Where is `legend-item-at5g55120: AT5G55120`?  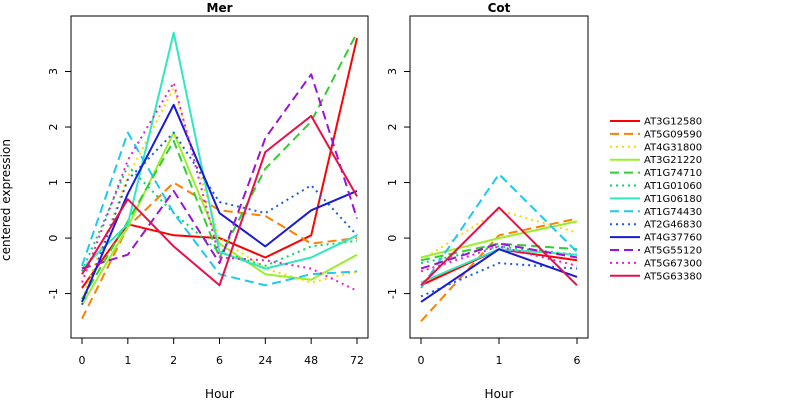
legend-item-at5g55120: AT5G55120 is located at coordinates (656, 251).